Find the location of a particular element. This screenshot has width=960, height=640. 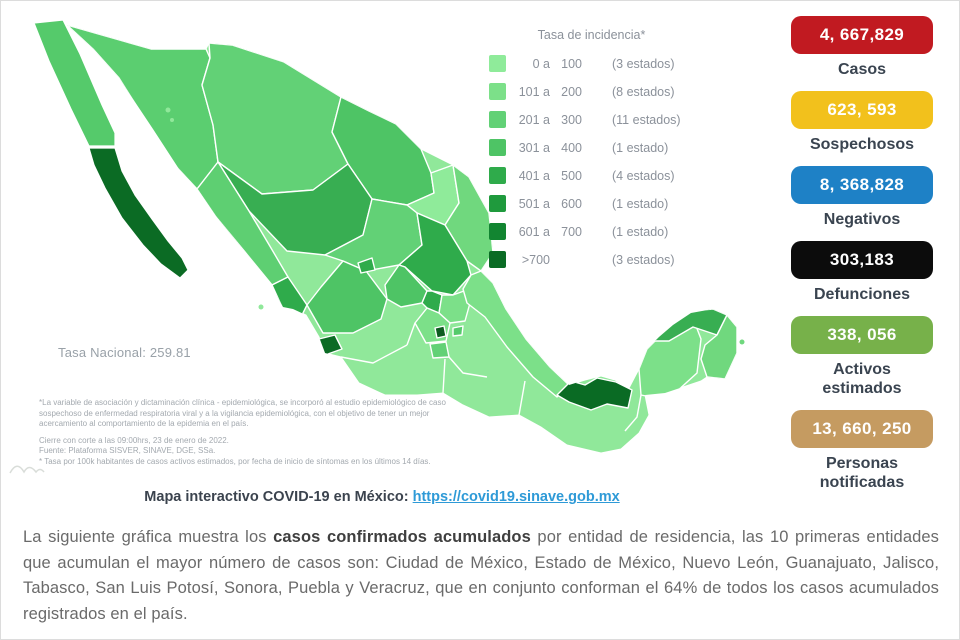

national-rate-label: Tasa Nacional: 259.81 is located at coordinates (124, 352).